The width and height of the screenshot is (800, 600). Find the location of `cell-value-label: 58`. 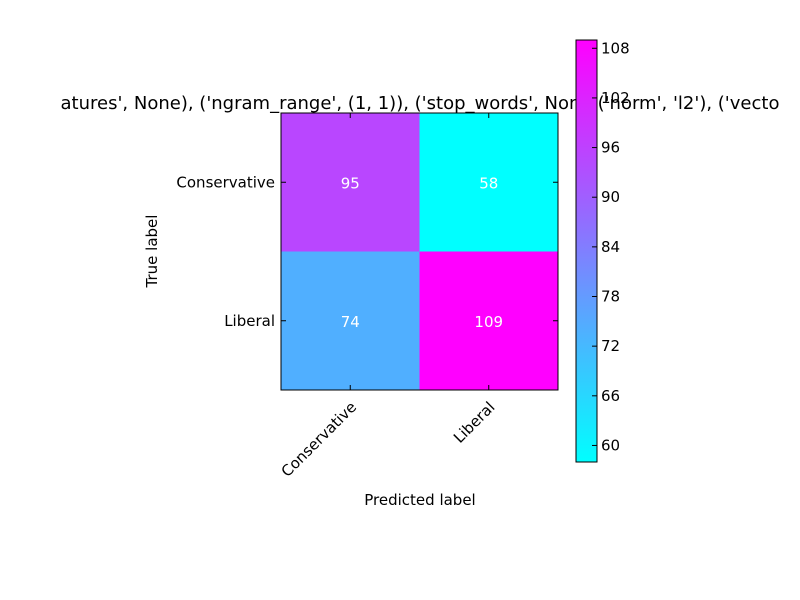

cell-value-label: 58 is located at coordinates (488, 183).